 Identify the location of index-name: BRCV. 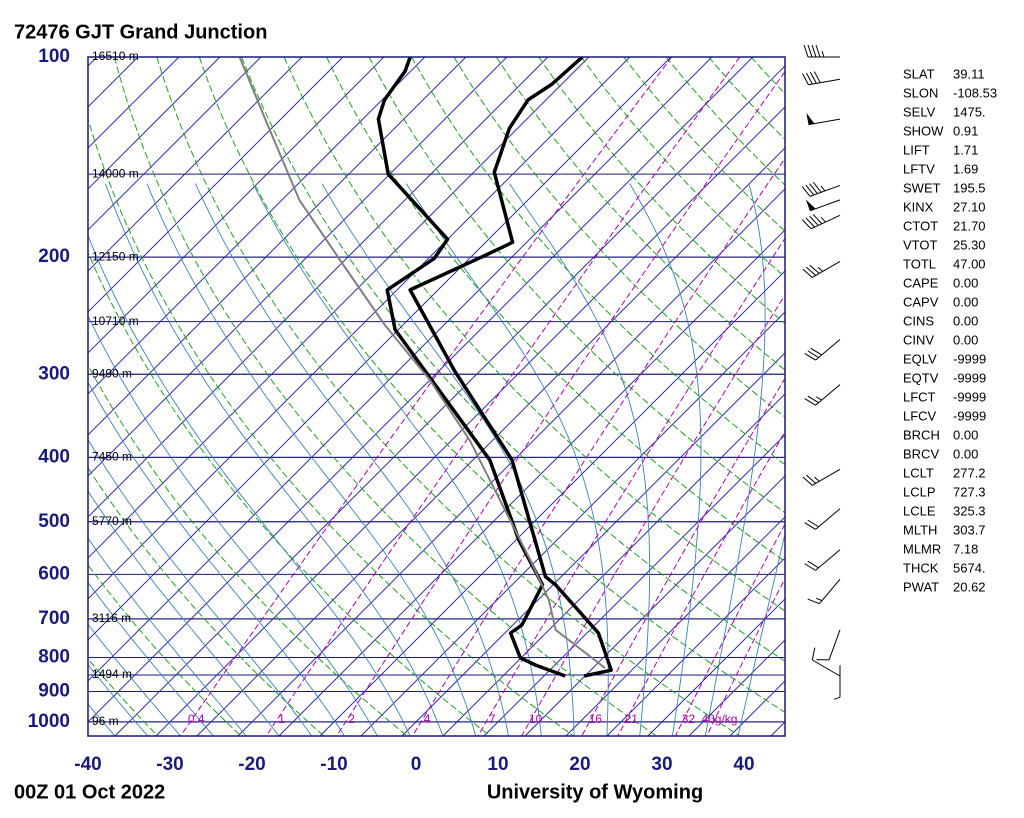
(921, 453).